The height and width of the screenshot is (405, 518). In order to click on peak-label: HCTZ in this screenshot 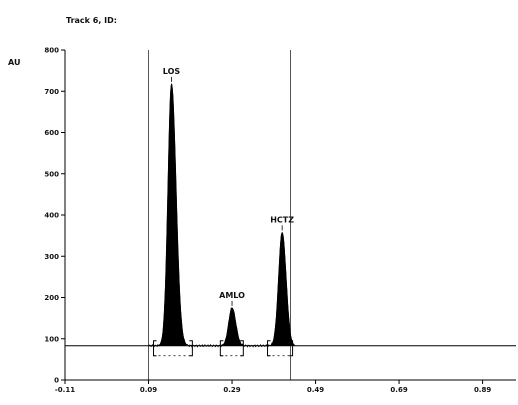, I will do `click(282, 219)`.